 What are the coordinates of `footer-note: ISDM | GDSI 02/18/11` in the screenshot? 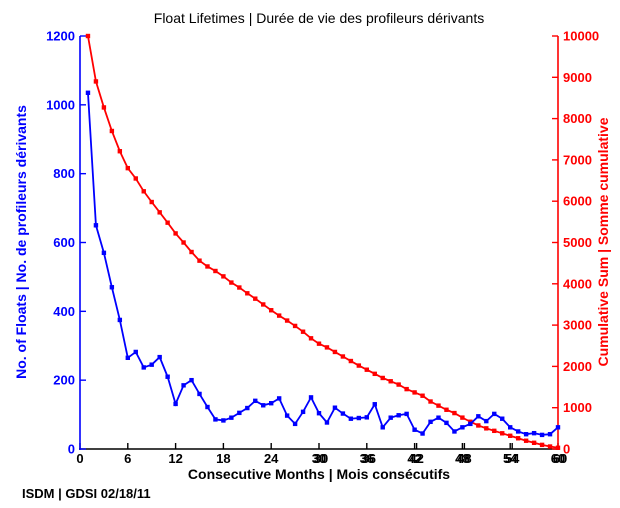 It's located at (86, 493).